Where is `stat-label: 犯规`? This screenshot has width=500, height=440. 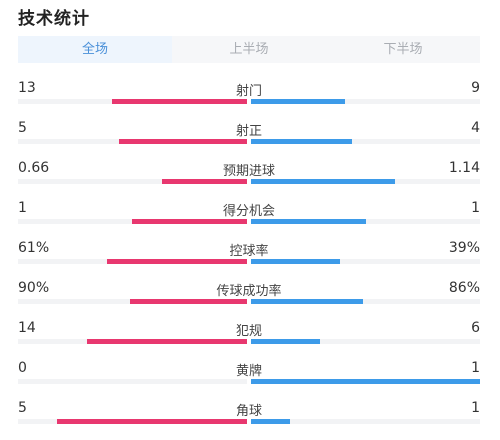
stat-label: 犯规 is located at coordinates (248, 331).